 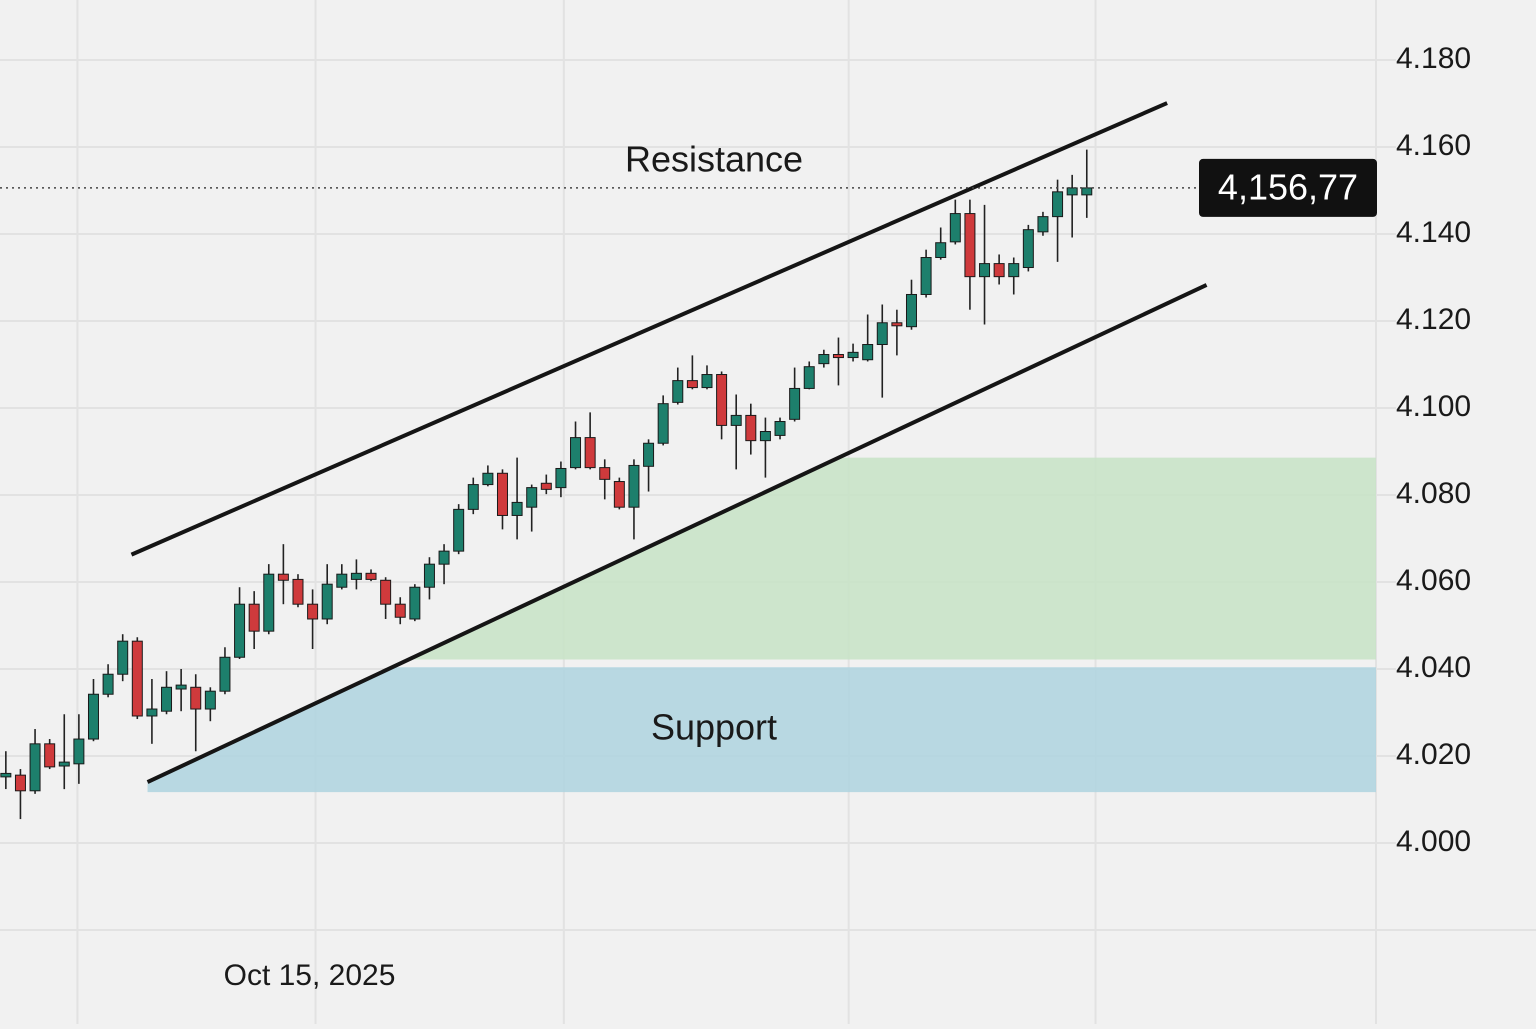 I want to click on y-tick-label: 4.000, so click(x=1433, y=841).